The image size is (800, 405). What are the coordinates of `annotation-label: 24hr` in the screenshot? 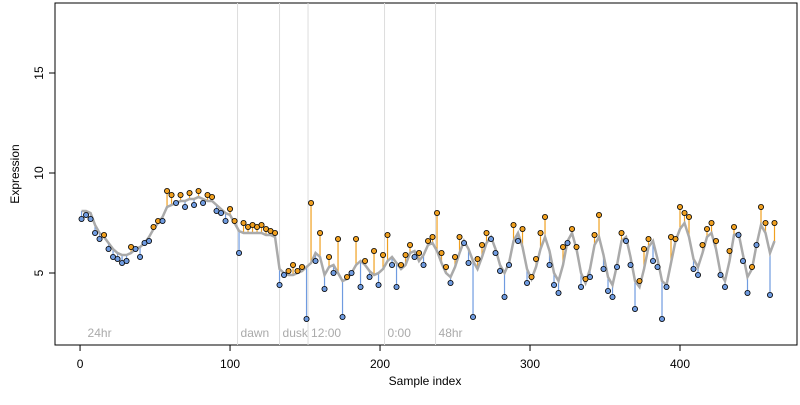 It's located at (100, 333).